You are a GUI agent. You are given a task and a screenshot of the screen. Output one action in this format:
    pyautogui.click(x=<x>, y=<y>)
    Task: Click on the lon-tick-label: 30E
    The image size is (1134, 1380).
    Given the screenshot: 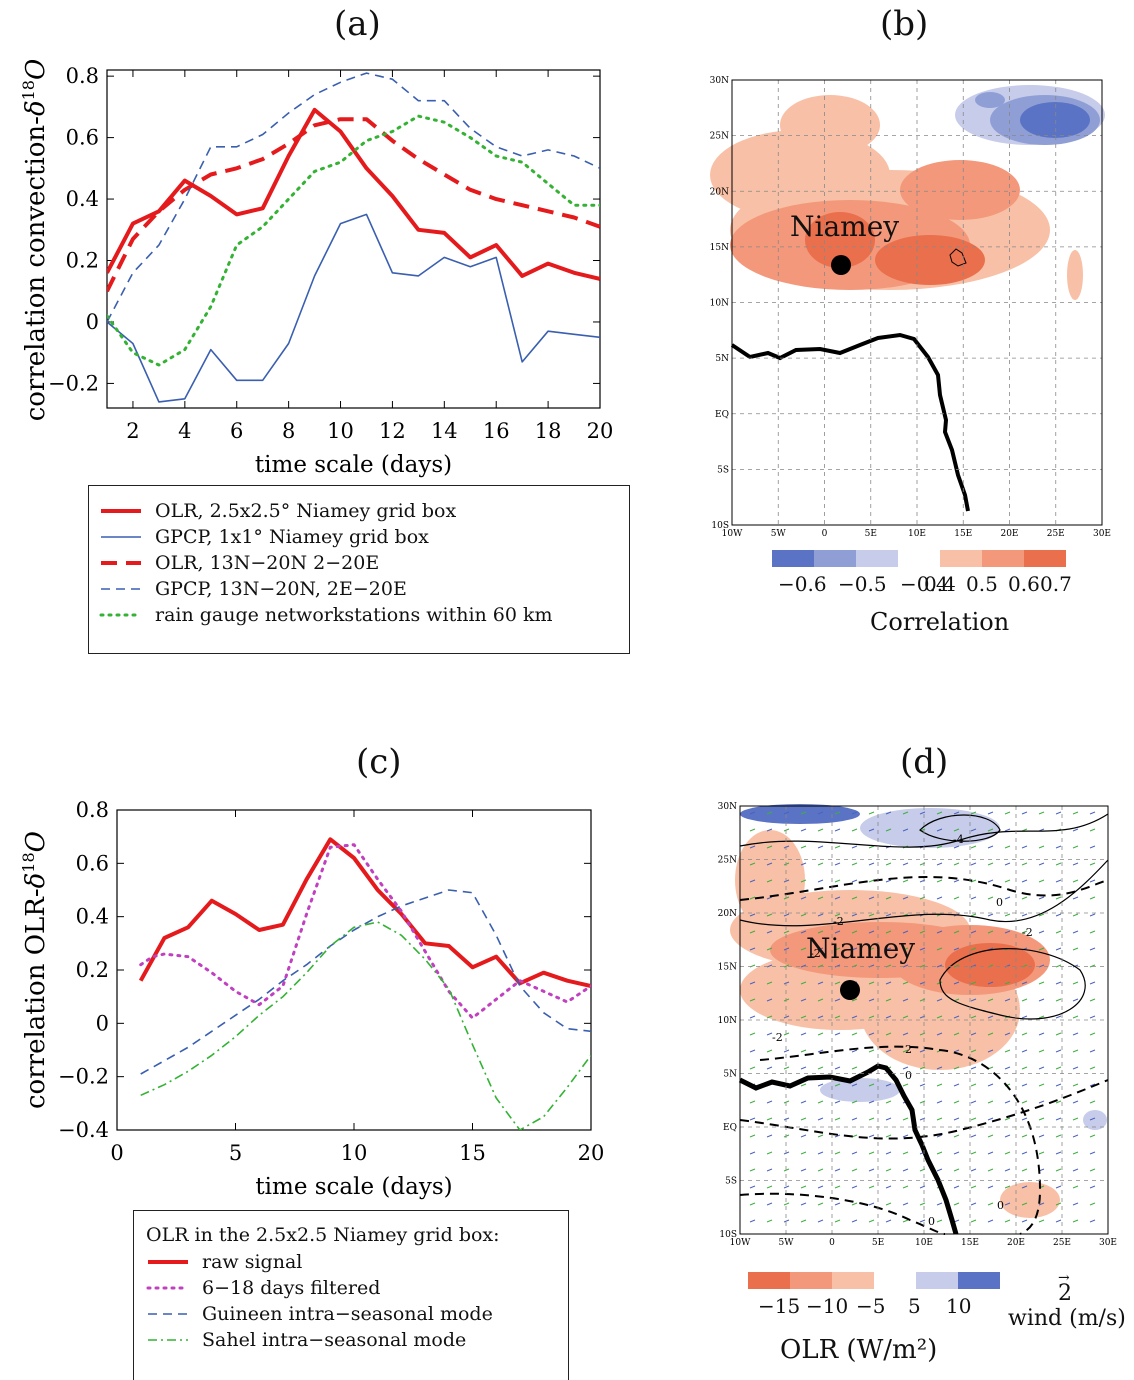 What is the action you would take?
    pyautogui.click(x=1102, y=534)
    